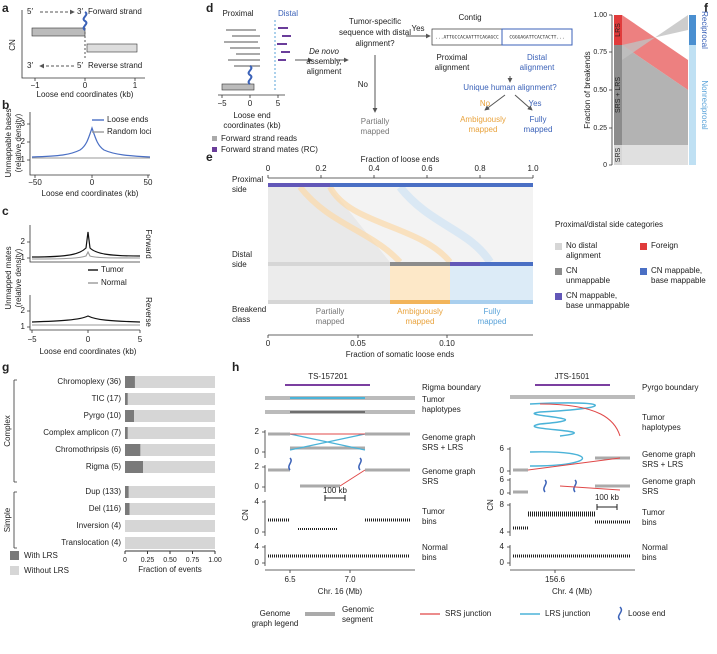  Describe the element at coordinates (609, 224) in the screenshot. I see `label: Proximal/distal side categories` at that location.